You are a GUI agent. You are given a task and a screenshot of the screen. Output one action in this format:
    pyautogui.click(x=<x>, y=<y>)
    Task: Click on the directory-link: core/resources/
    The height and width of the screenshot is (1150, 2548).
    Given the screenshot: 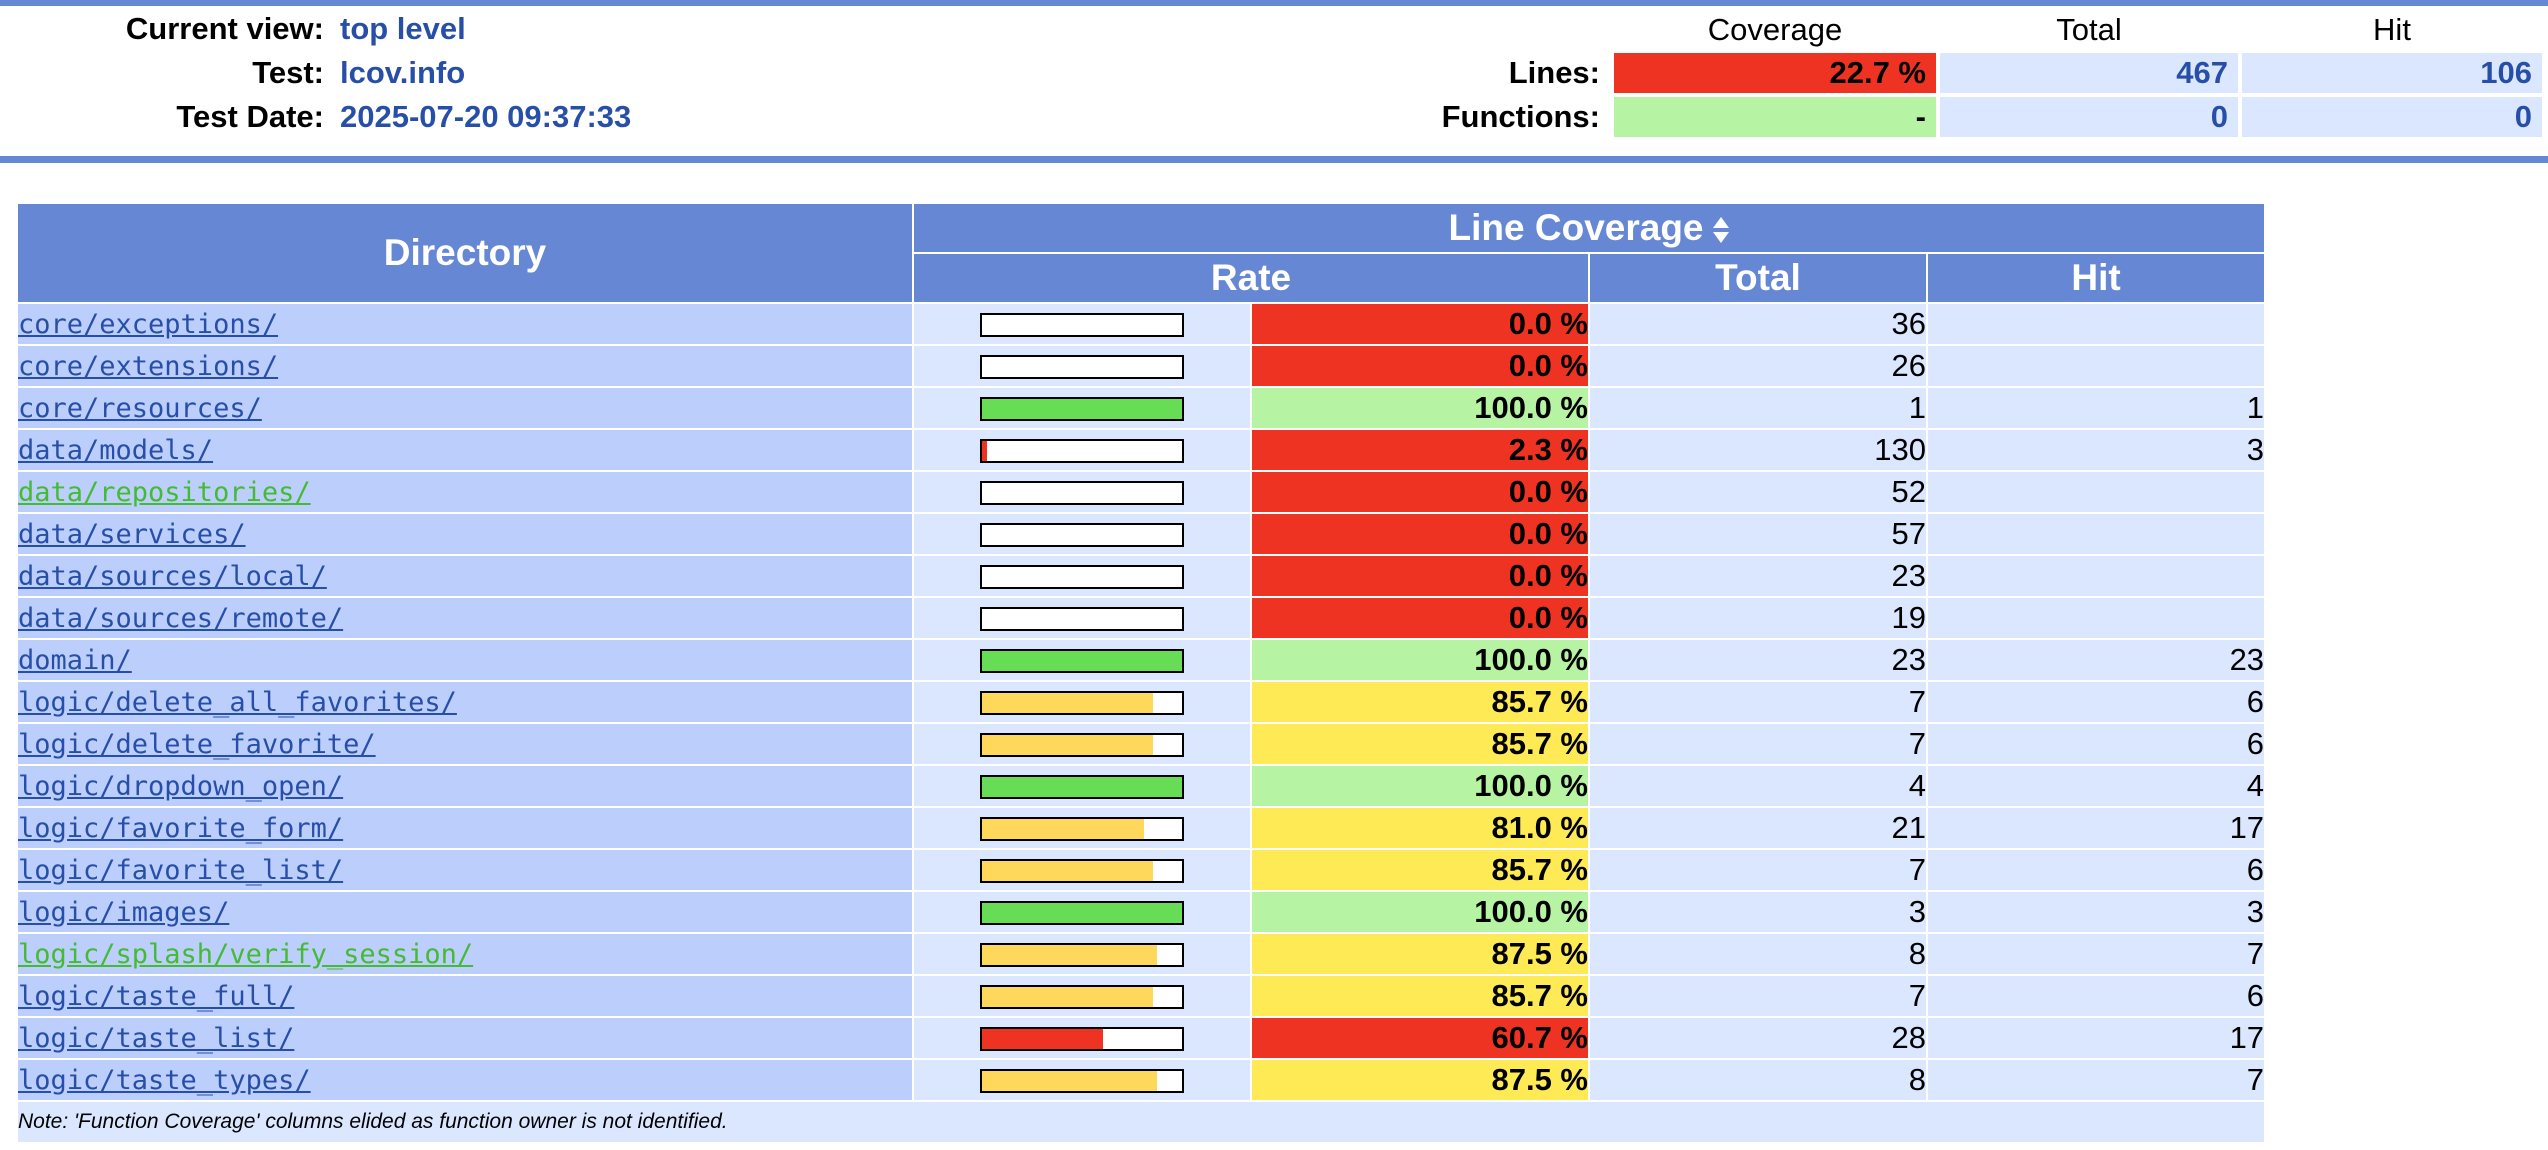 What is the action you would take?
    pyautogui.click(x=140, y=408)
    